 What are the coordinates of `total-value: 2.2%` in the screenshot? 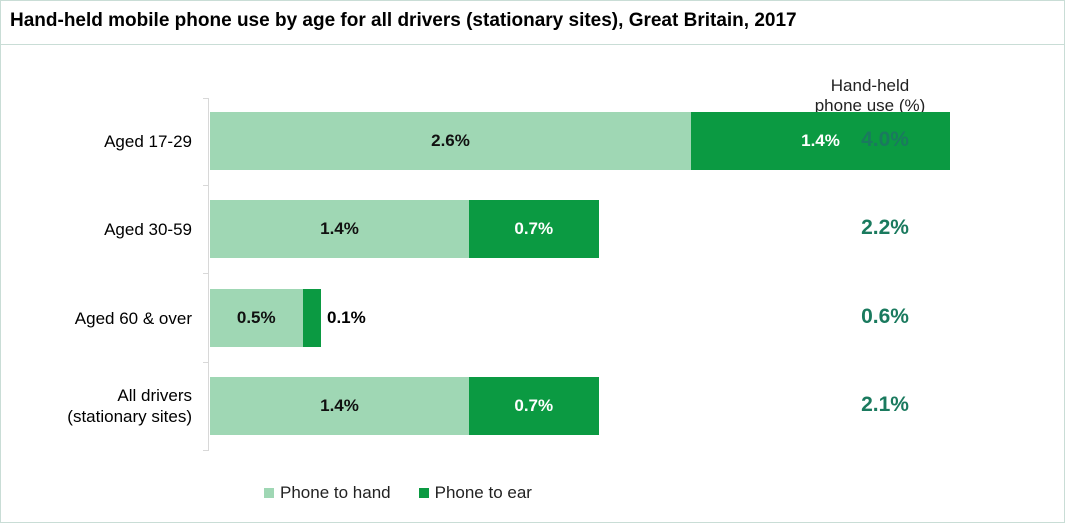 It's located at (885, 227).